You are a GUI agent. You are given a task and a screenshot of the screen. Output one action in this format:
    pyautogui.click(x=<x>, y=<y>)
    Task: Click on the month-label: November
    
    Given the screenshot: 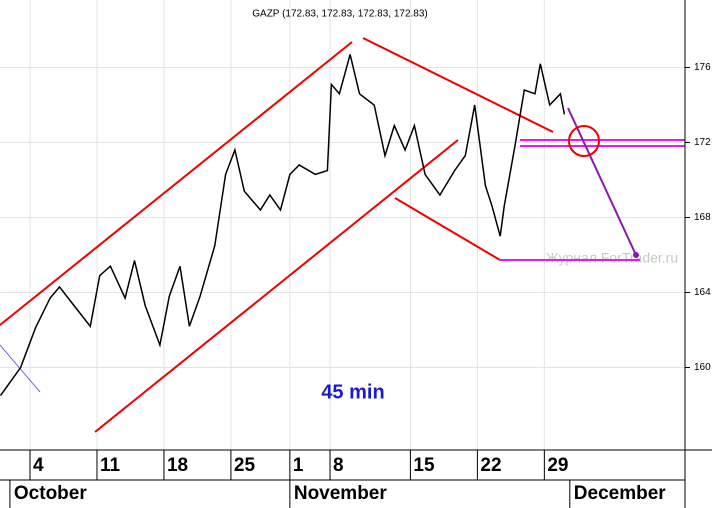 What is the action you would take?
    pyautogui.click(x=341, y=493)
    